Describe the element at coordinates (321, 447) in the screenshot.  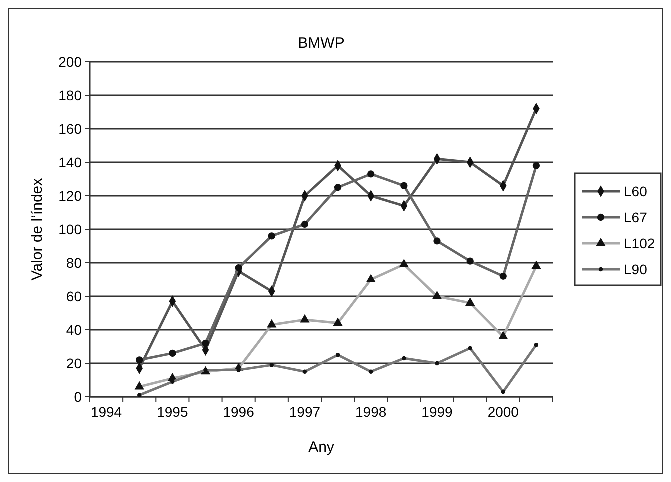
I see `x-axis-title: Any` at that location.